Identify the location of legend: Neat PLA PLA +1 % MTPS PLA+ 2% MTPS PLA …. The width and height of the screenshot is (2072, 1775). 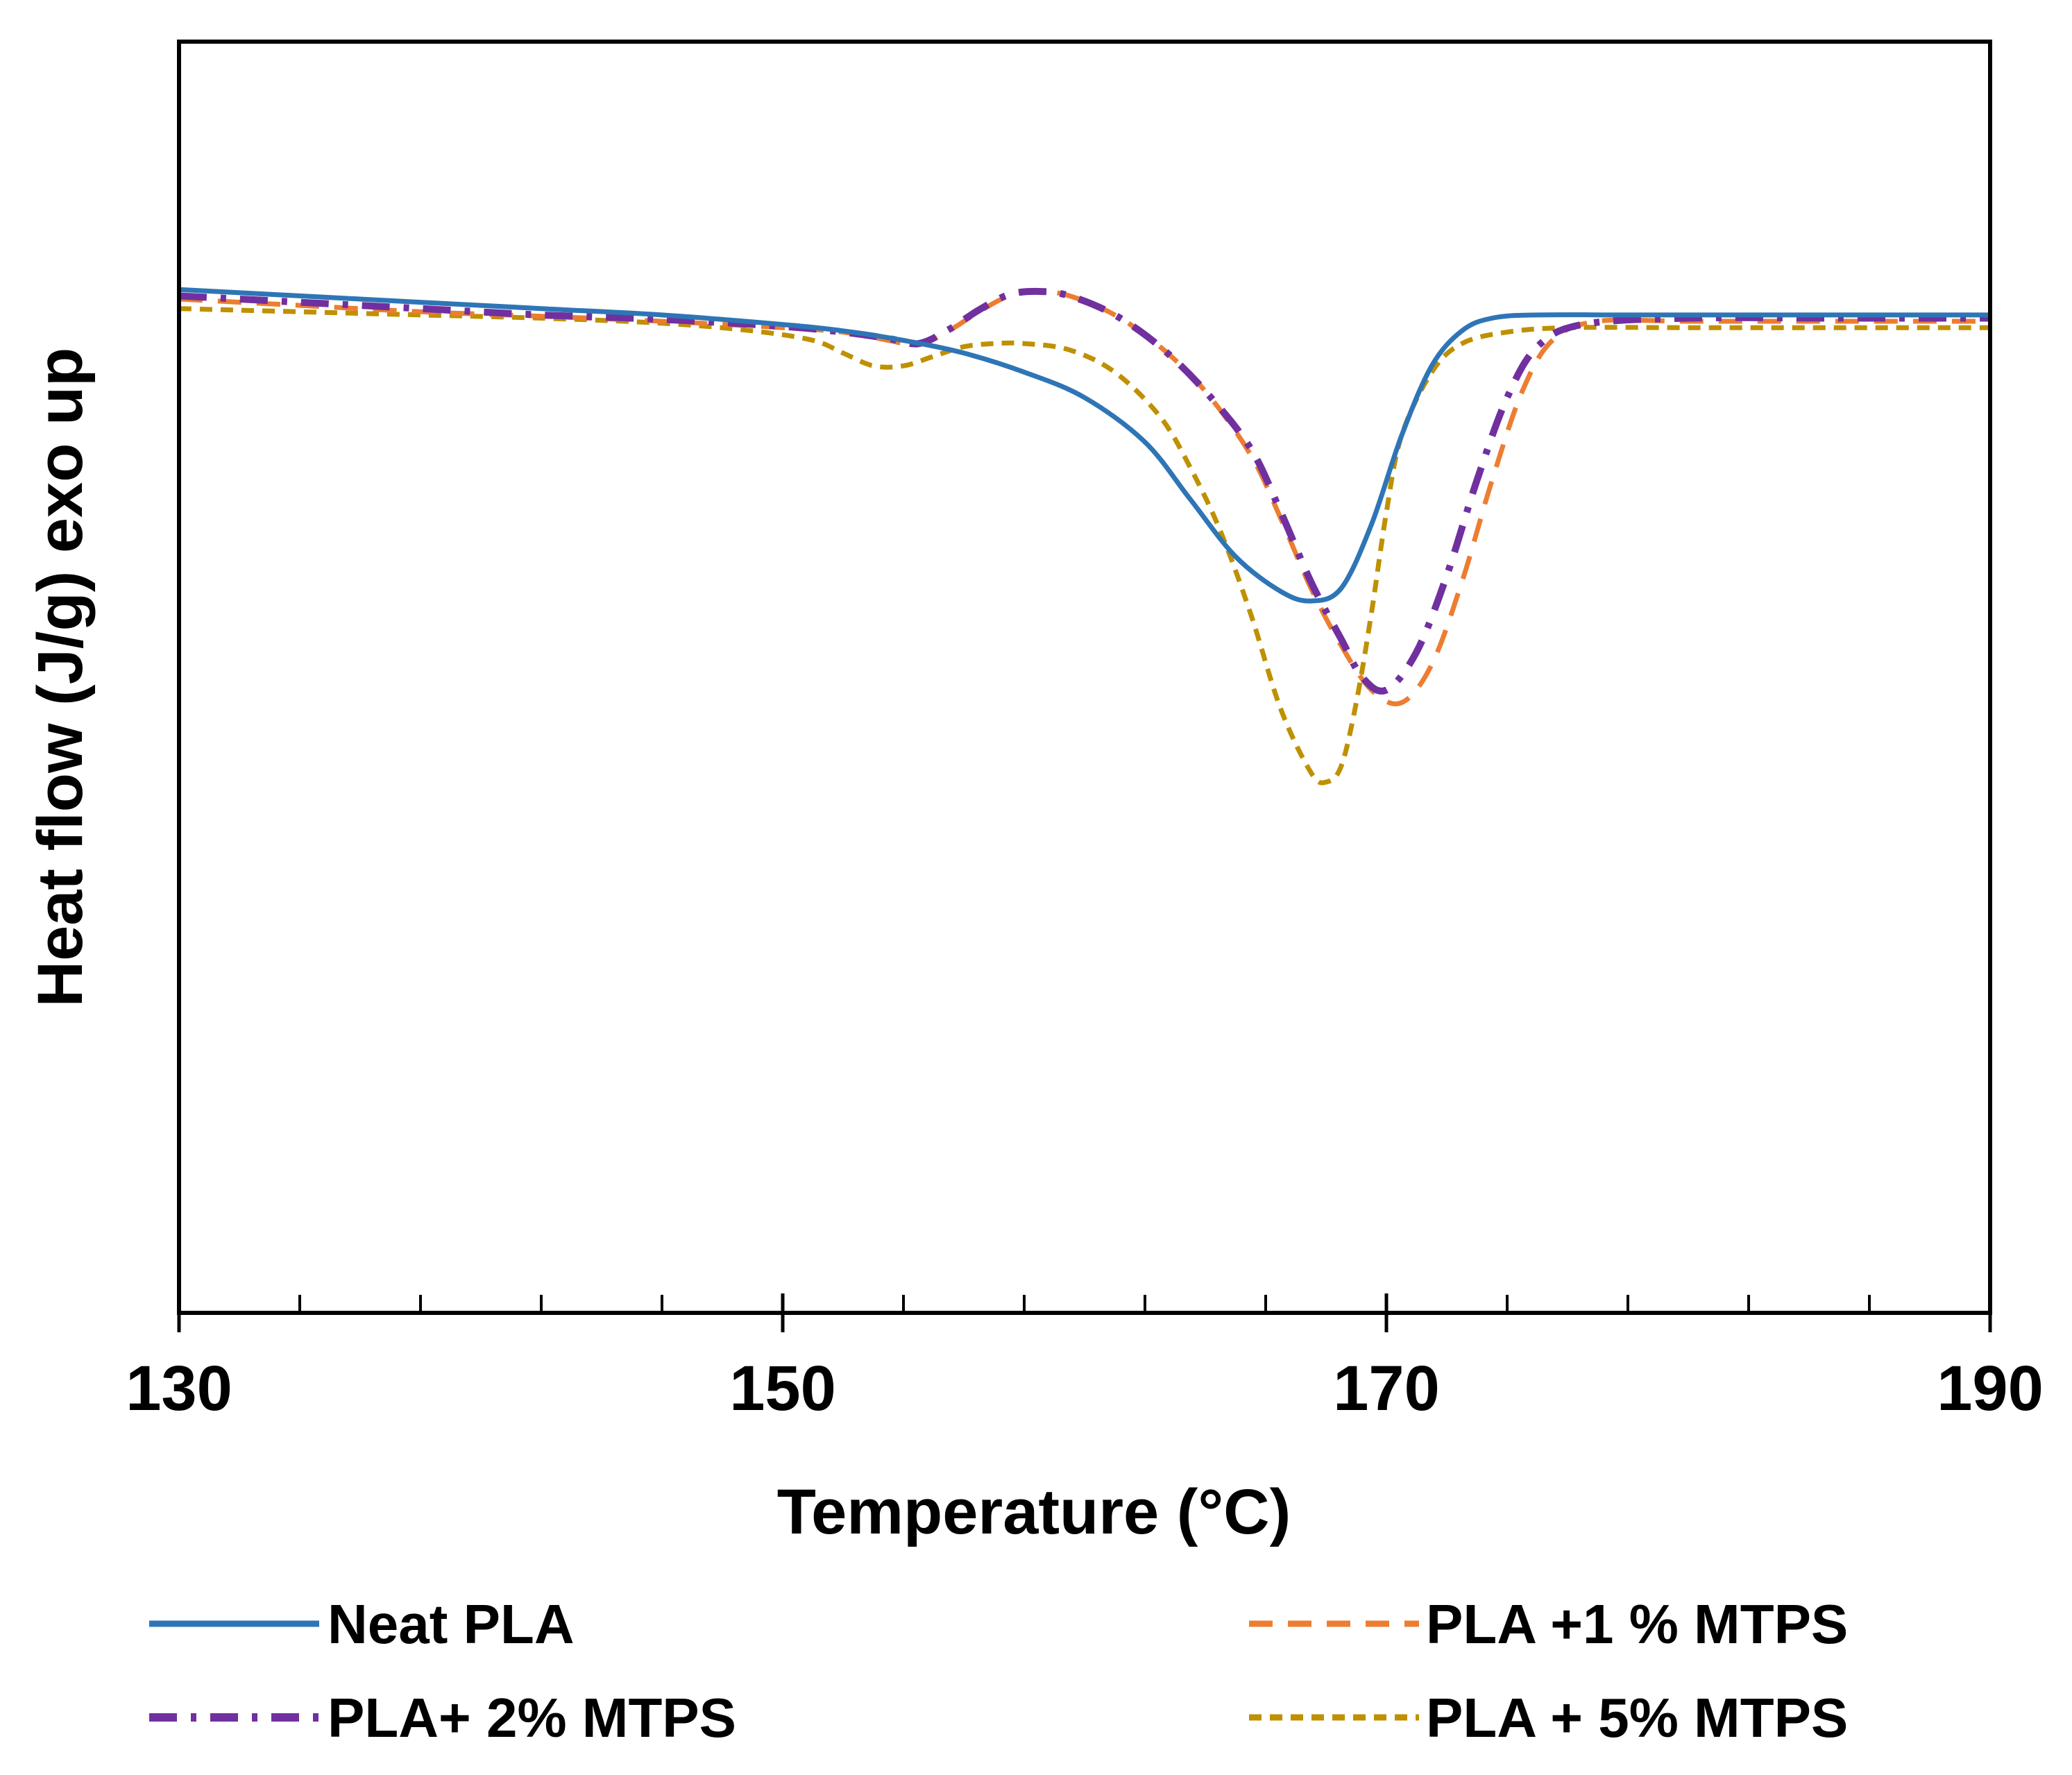
(998, 1671).